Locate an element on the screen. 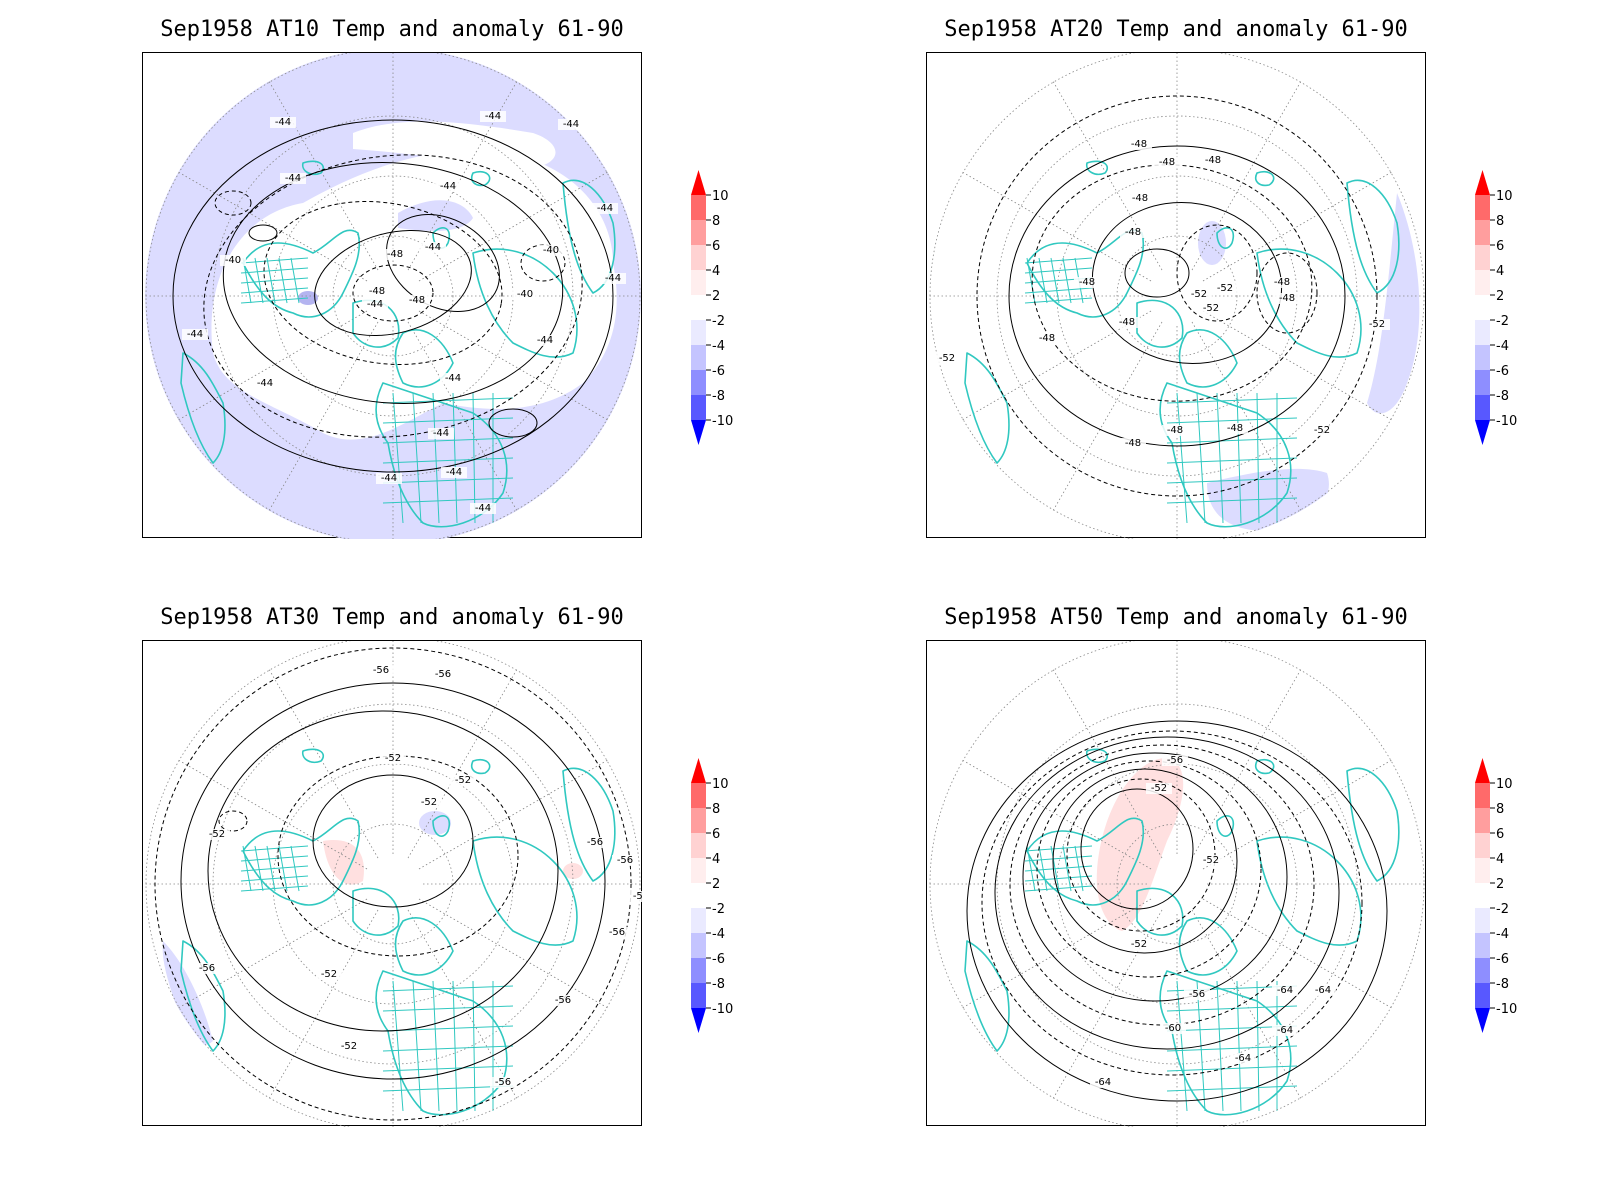  colorbar-tick-label: 10 is located at coordinates (1504, 196).